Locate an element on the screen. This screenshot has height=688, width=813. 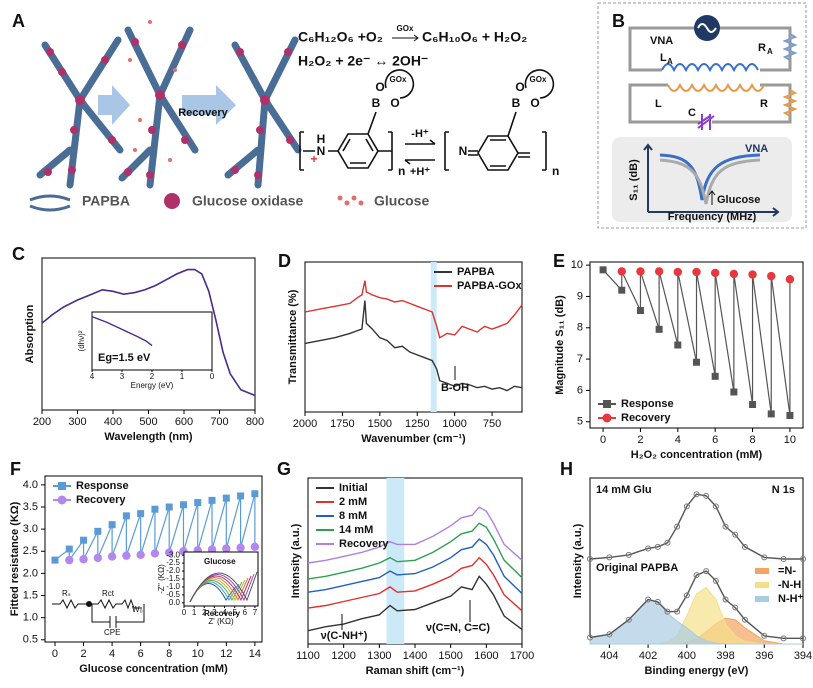
legend-label: =N- is located at coordinates (787, 571).